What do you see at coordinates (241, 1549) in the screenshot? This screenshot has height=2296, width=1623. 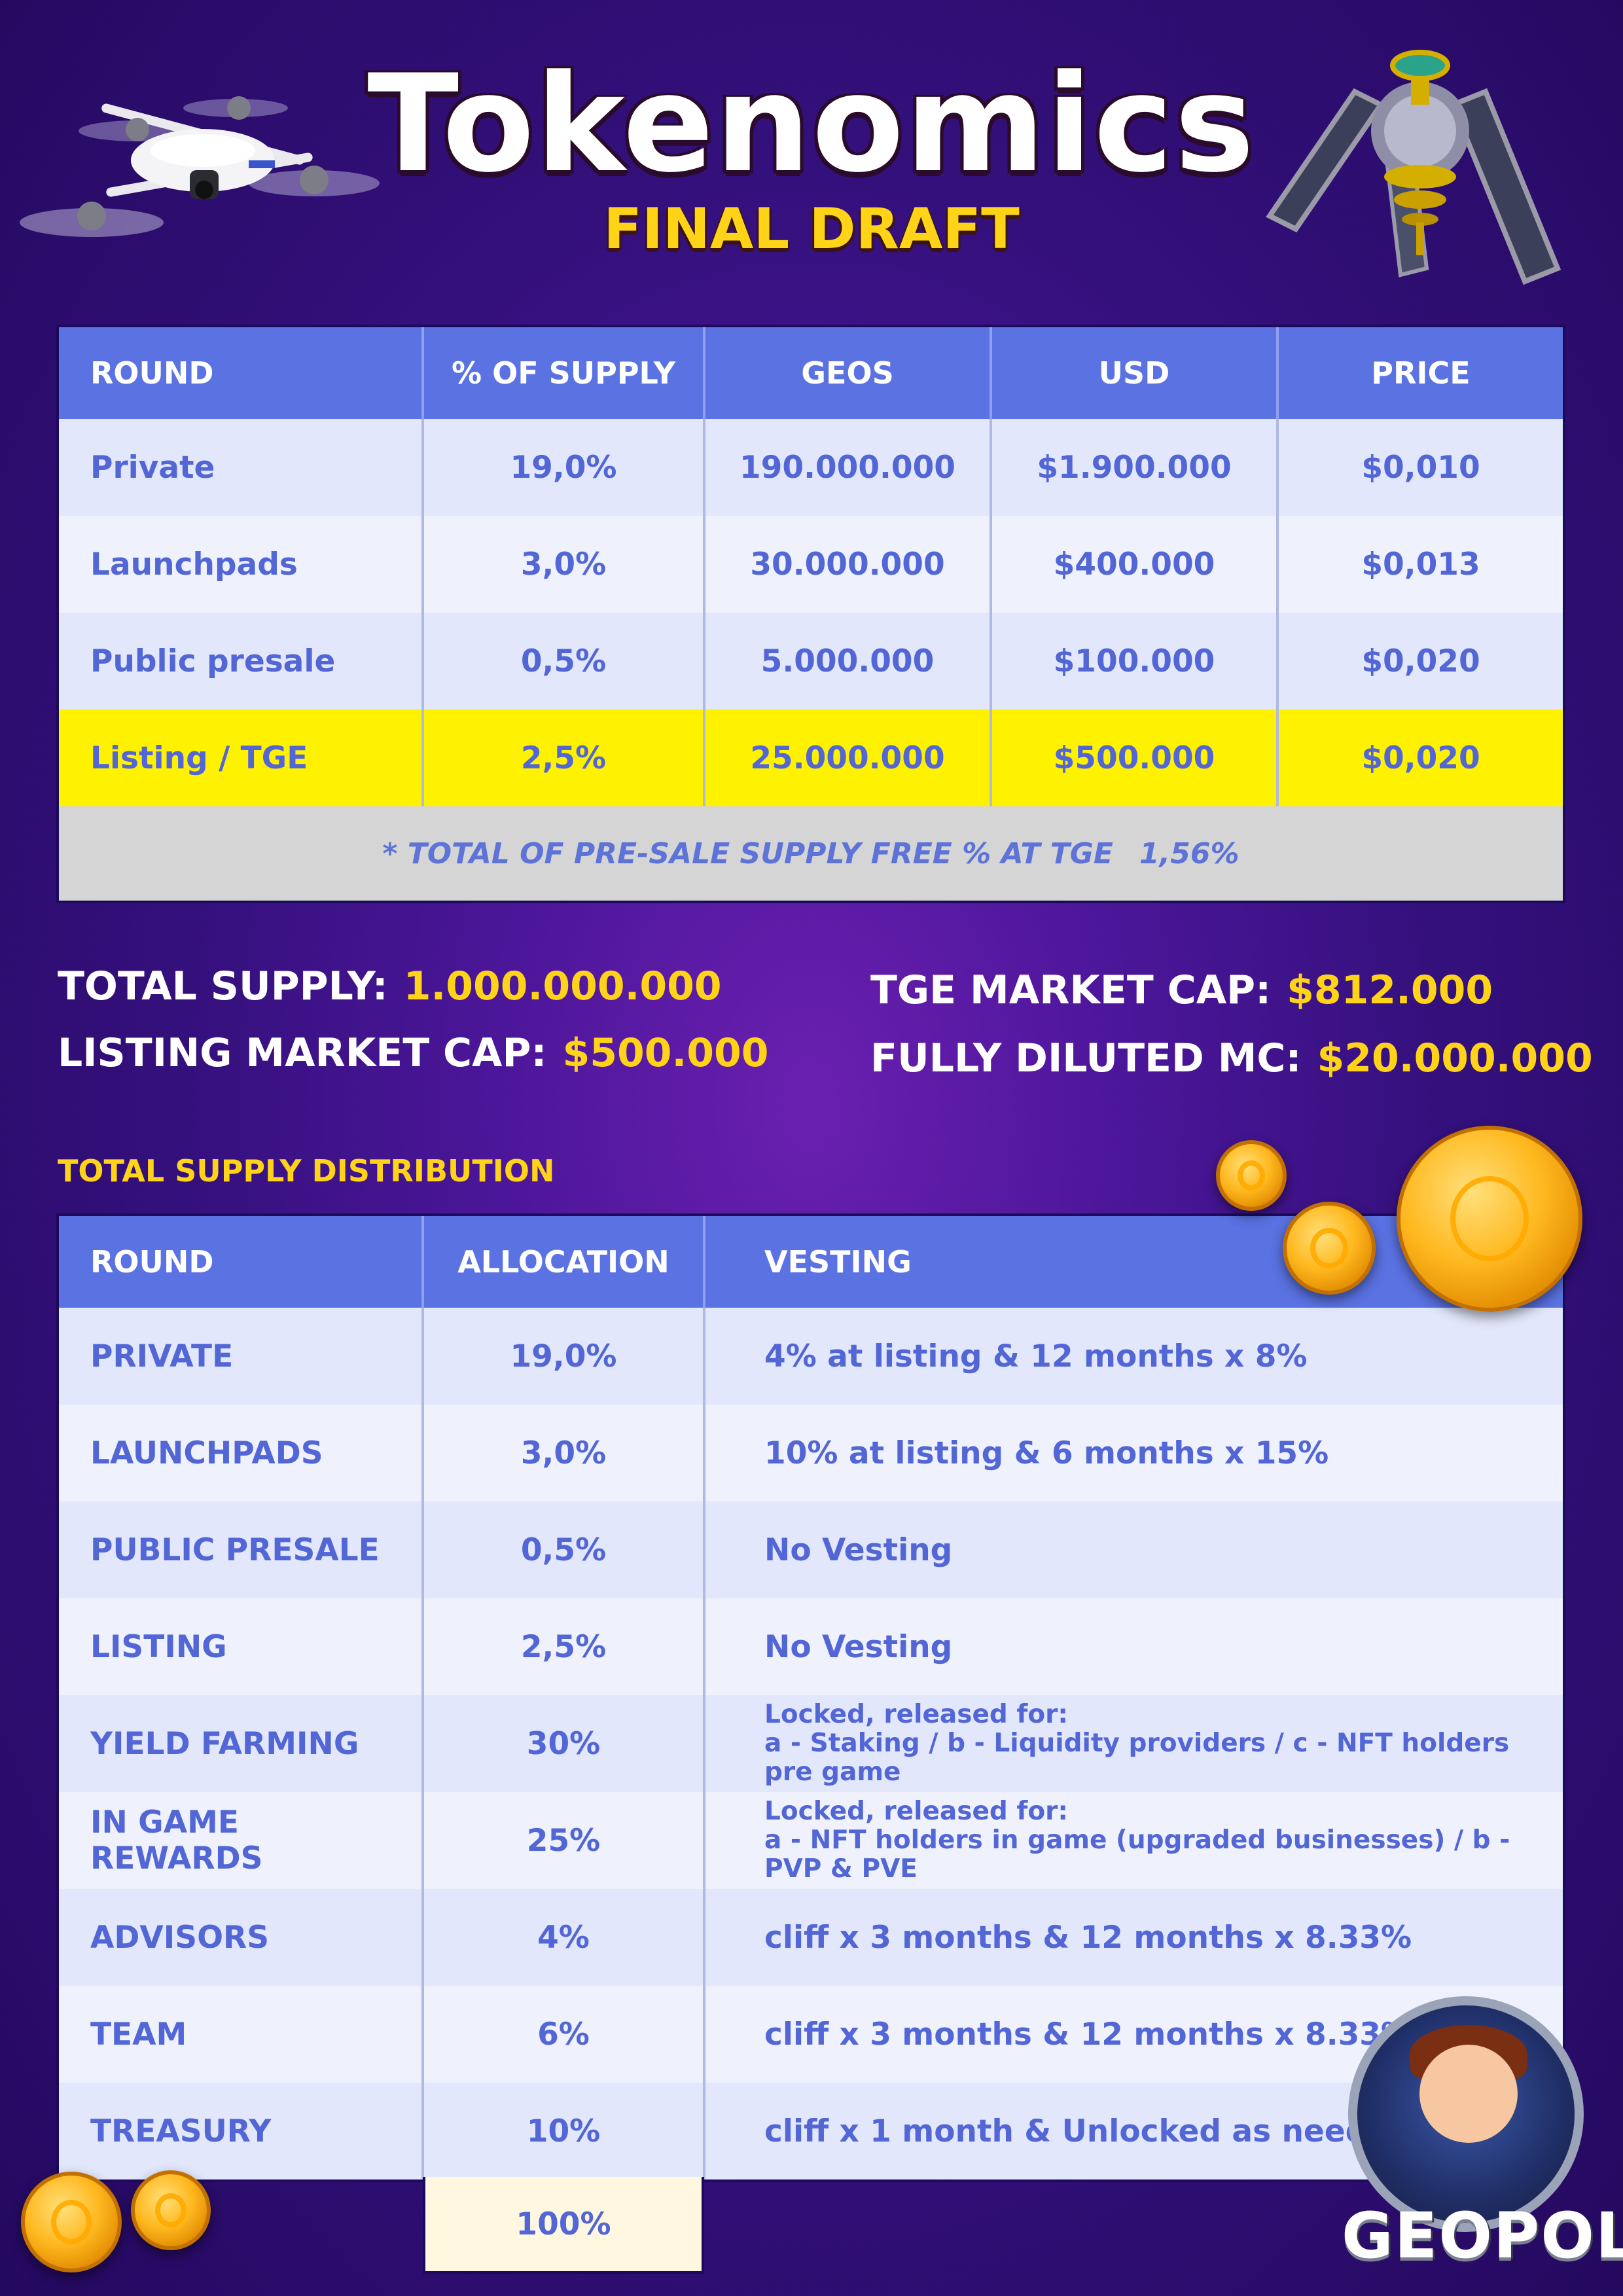 I see `round-name: PUBLIC PRESALE` at bounding box center [241, 1549].